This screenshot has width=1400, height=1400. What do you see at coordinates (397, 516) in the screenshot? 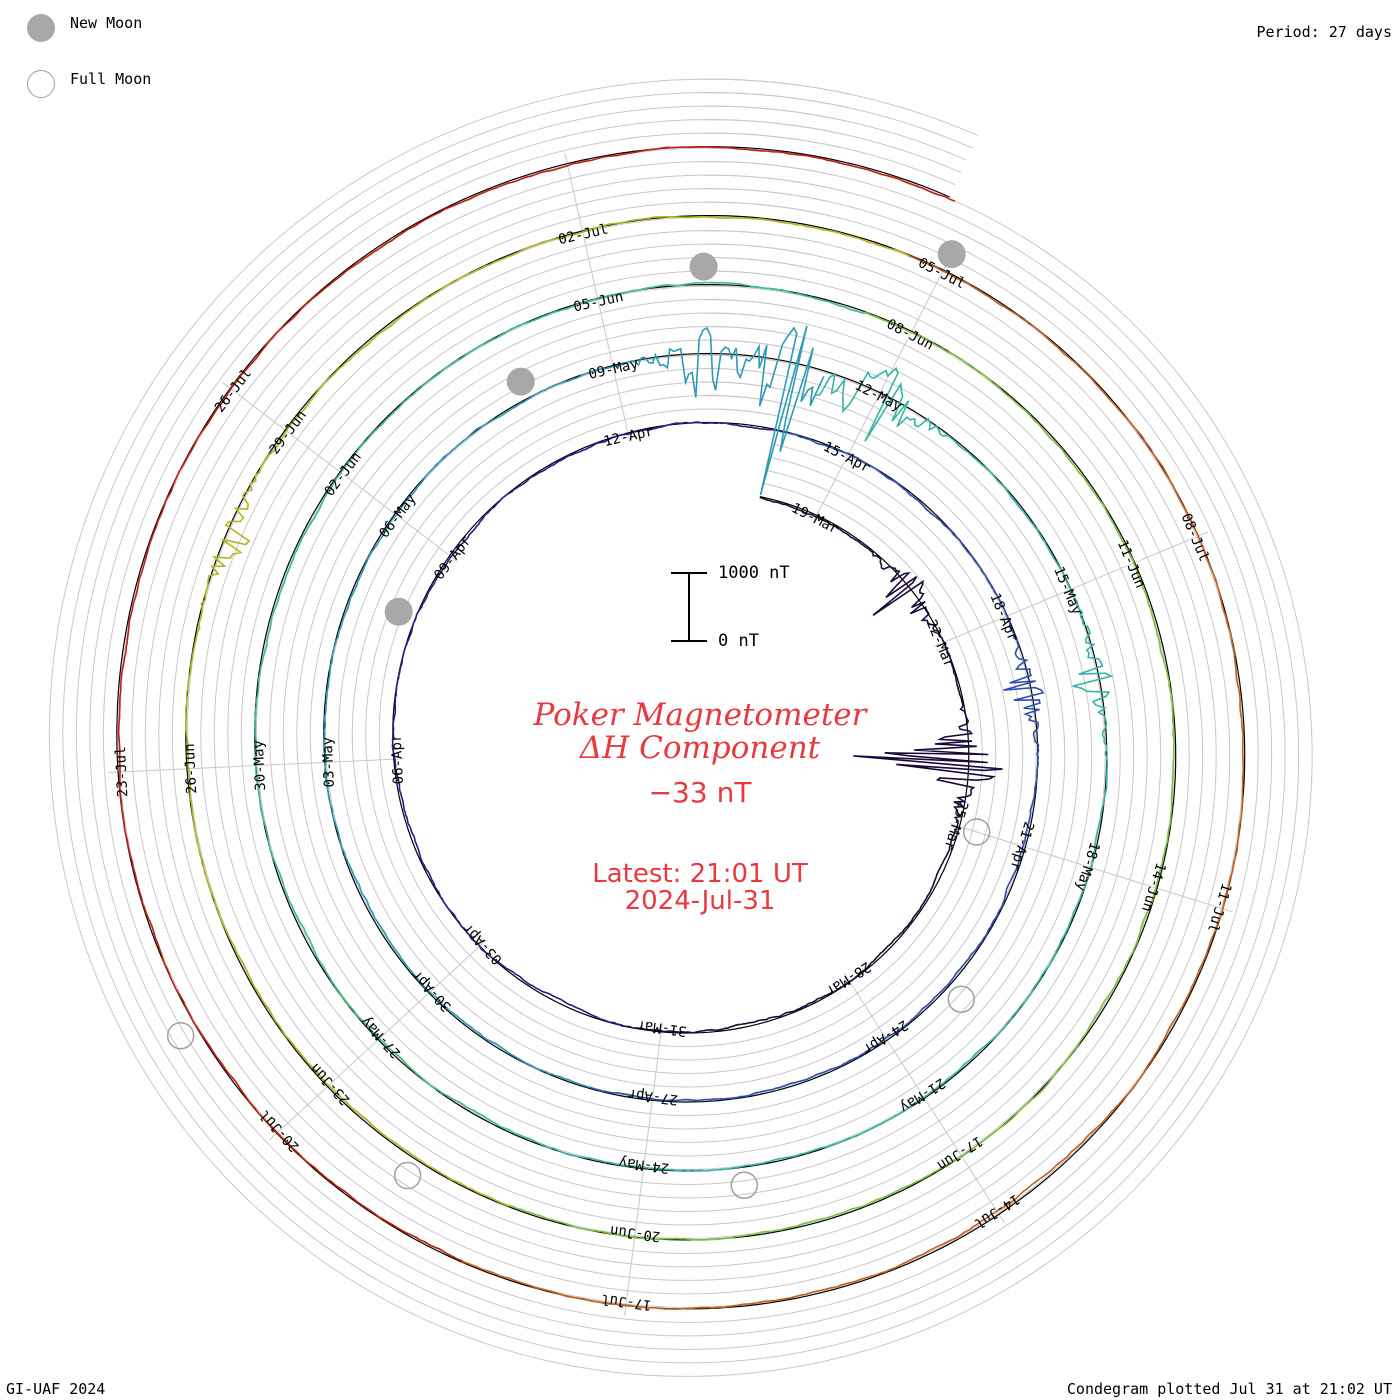
I see `date-tick-label: 06-May` at bounding box center [397, 516].